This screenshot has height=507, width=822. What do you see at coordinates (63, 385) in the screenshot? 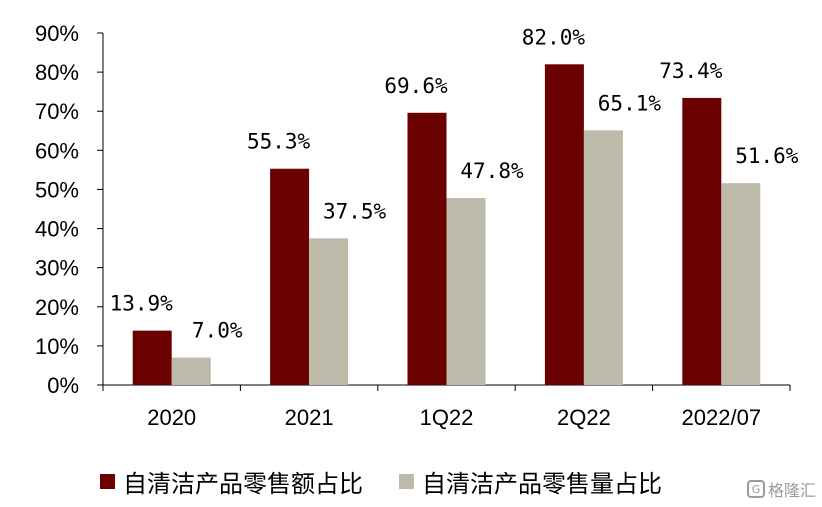
I see `y-tick-label: 0%` at bounding box center [63, 385].